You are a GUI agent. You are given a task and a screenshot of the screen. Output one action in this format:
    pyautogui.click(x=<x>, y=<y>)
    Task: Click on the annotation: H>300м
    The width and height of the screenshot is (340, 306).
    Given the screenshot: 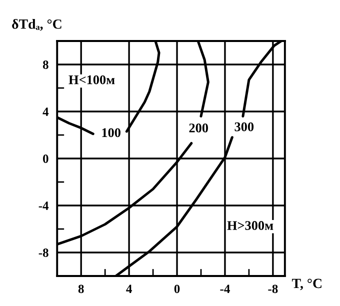 What is the action you would take?
    pyautogui.click(x=250, y=225)
    